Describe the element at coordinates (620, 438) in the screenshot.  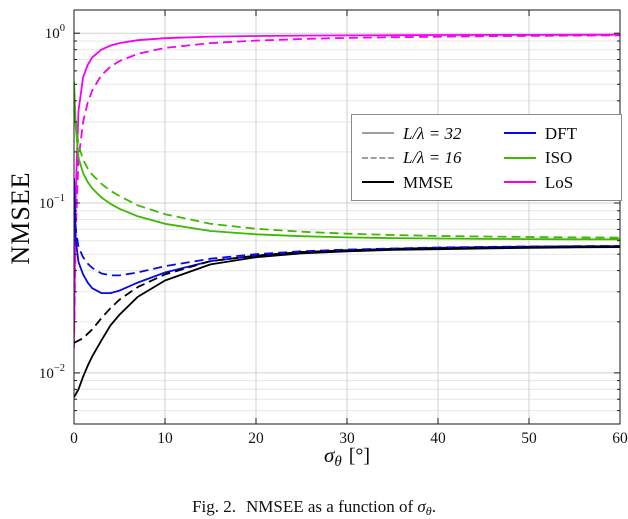
I see `x-tick-label: 60` at that location.